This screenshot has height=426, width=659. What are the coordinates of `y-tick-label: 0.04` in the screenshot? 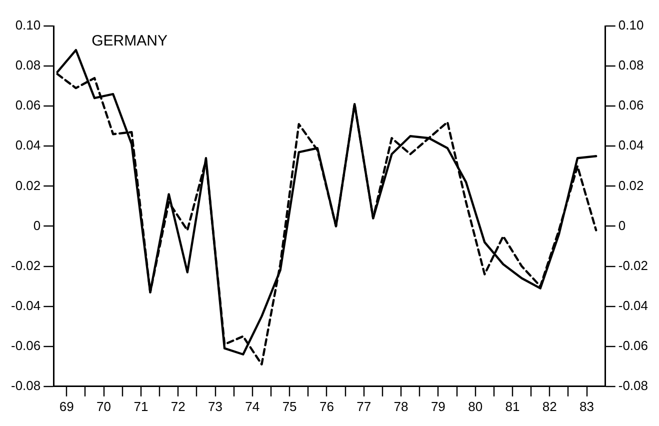 It's located at (28, 145).